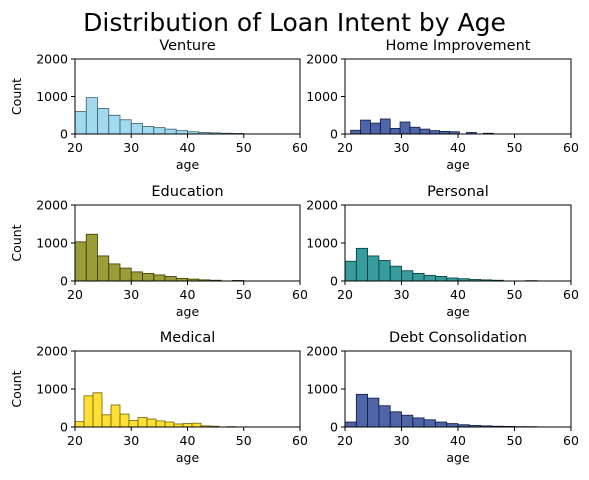 Image resolution: width=589 pixels, height=480 pixels. Describe the element at coordinates (187, 46) in the screenshot. I see `subplot-title: Venture` at that location.